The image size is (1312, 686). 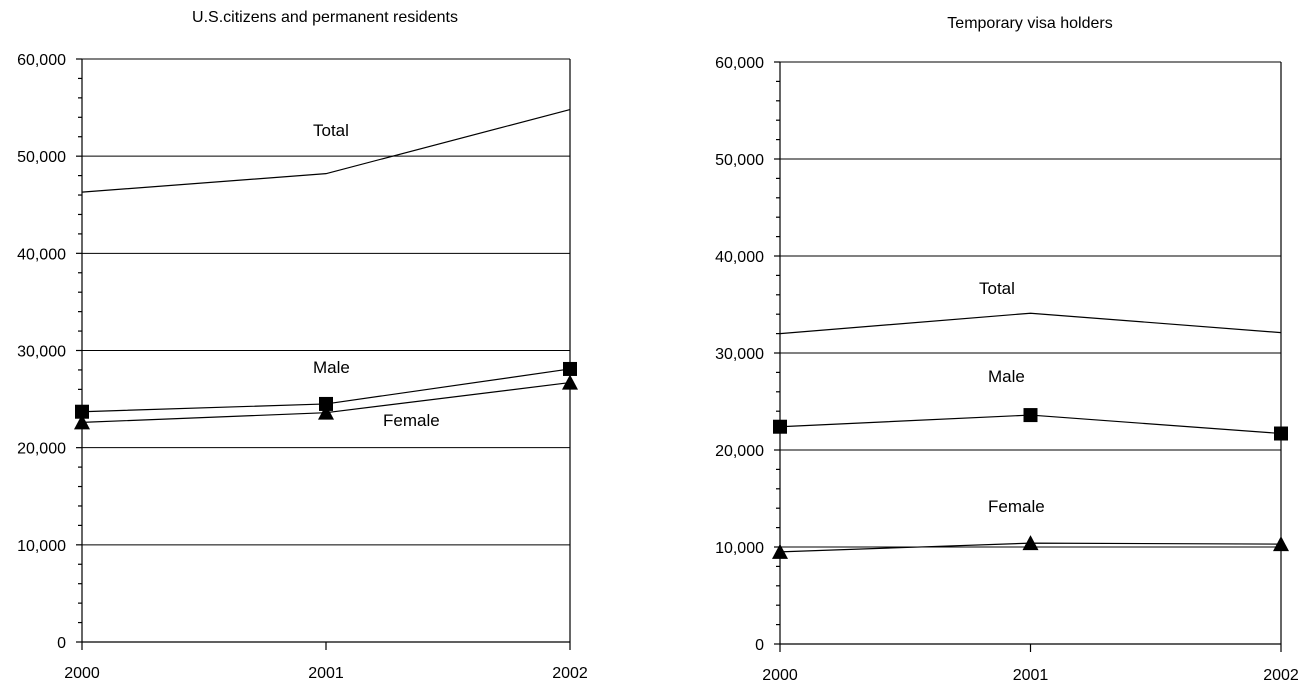 I want to click on chart-title: U.S.citizens and permanent residents, so click(x=325, y=17).